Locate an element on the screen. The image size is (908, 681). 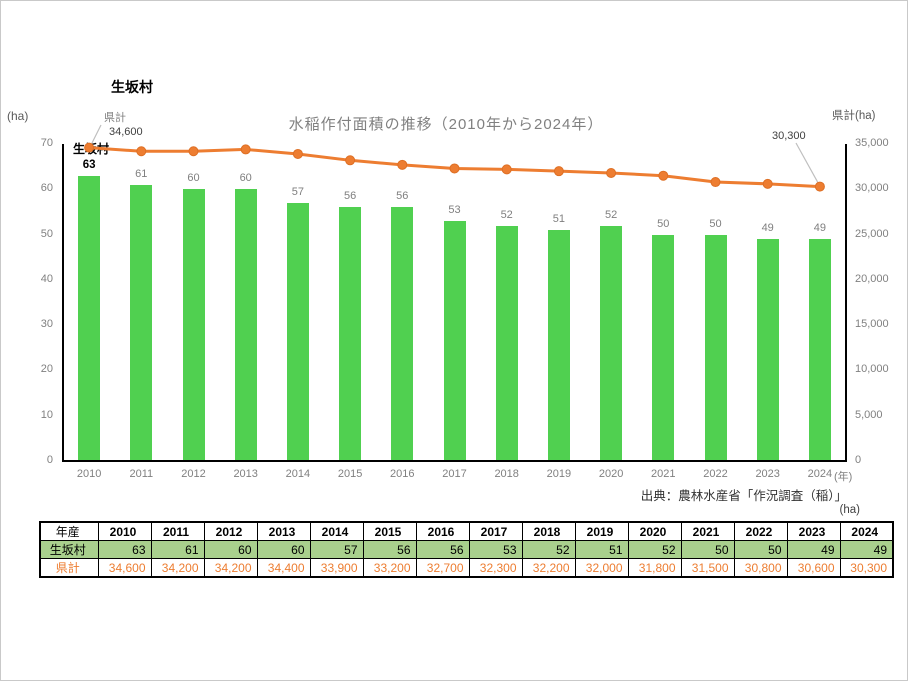
bar-value-label: 53 is located at coordinates (454, 209).